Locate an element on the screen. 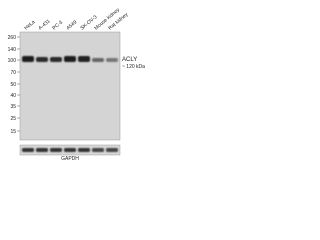  blot-panel is located at coordinates (70, 86).